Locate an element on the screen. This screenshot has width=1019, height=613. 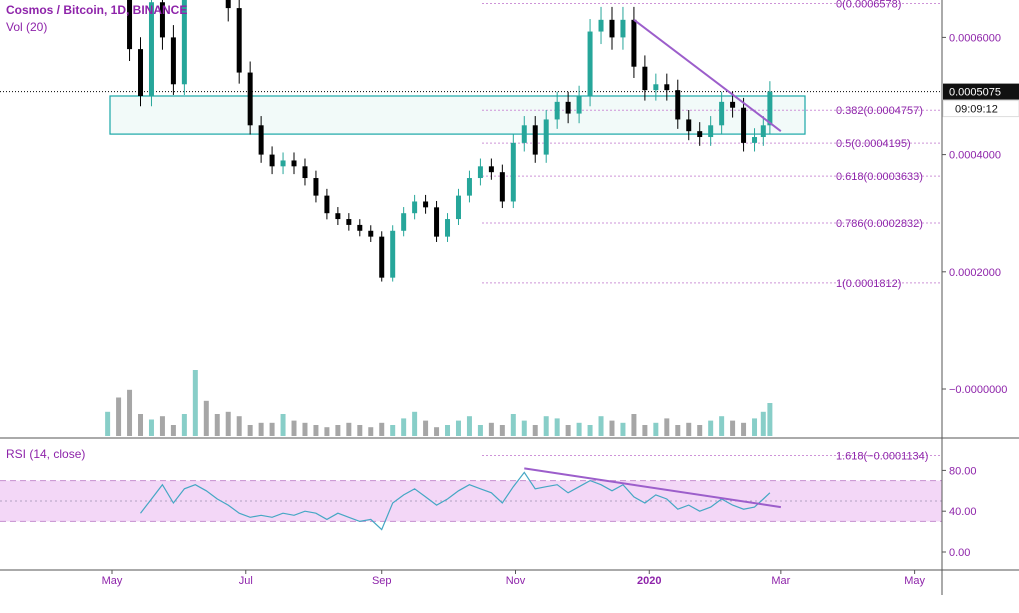
price-tick-label: 0.0006000 is located at coordinates (975, 38).